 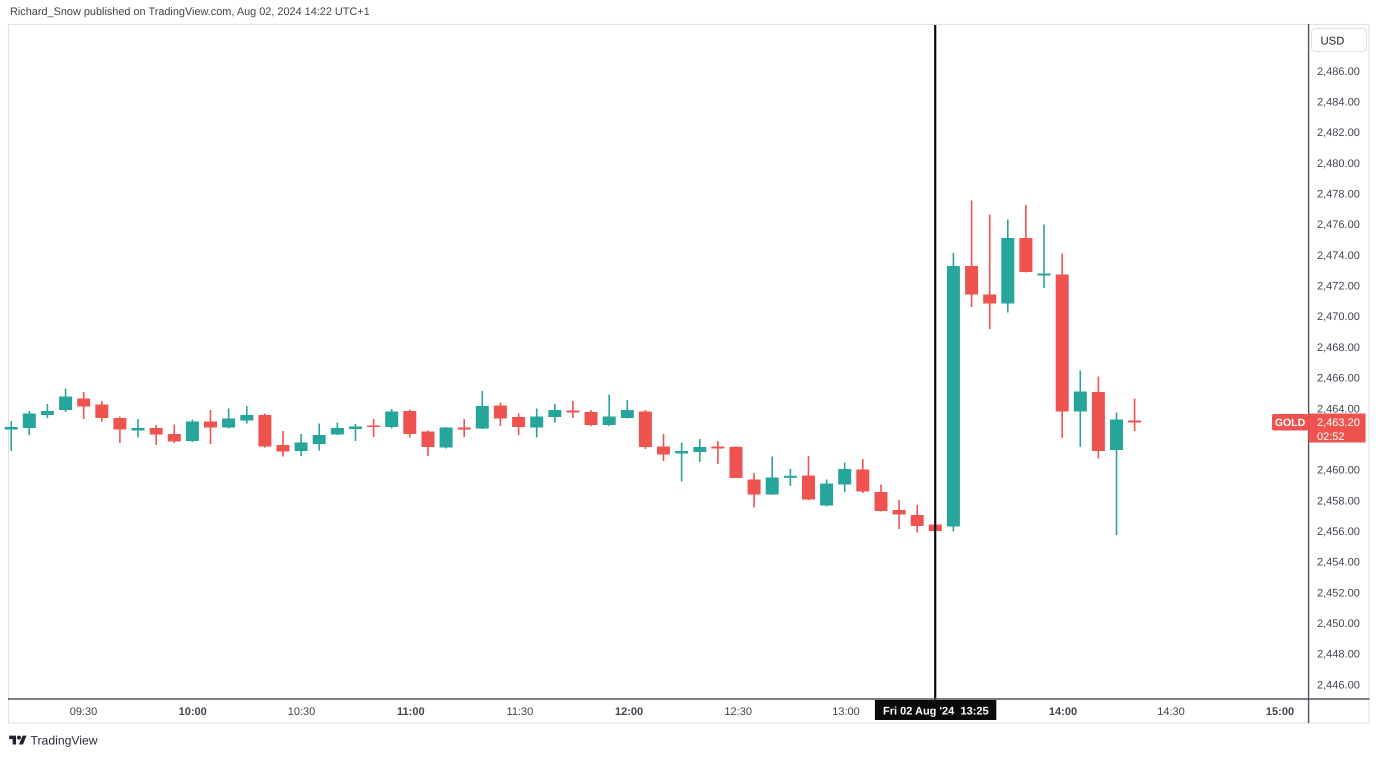 I want to click on svg-text: 13:00, so click(x=846, y=712).